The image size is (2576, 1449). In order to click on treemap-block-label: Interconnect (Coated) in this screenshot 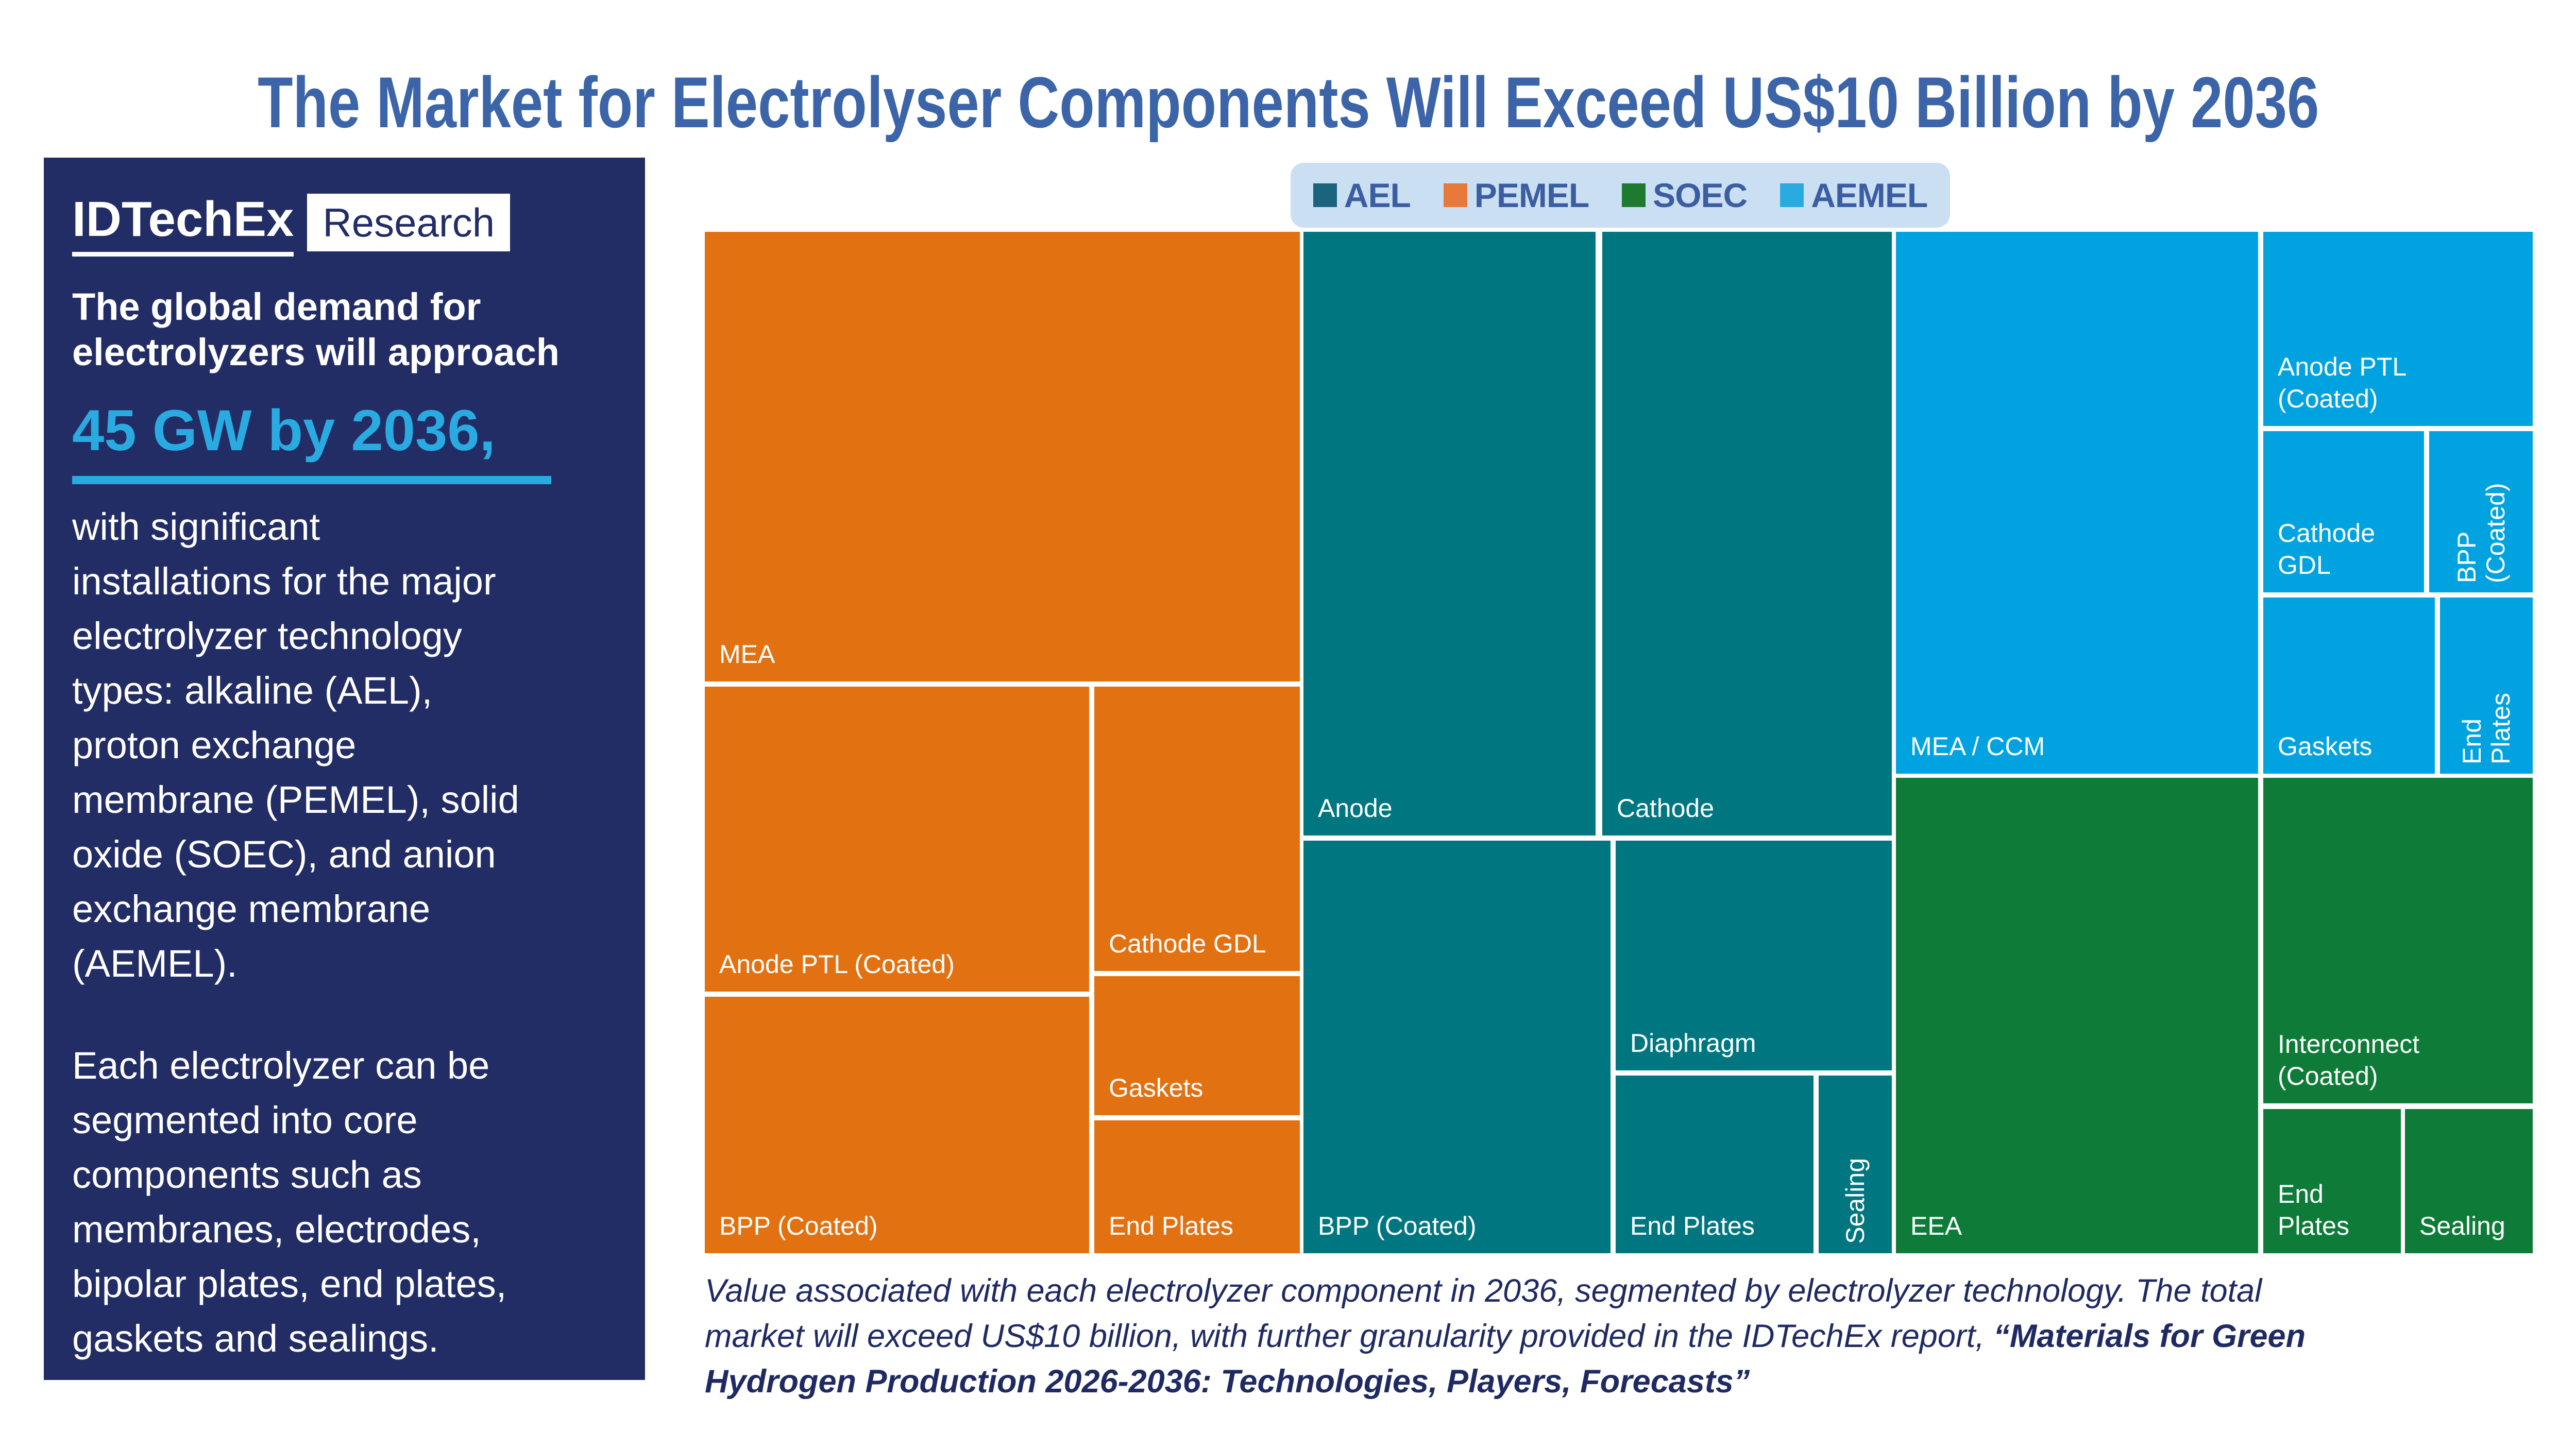, I will do `click(2349, 1060)`.